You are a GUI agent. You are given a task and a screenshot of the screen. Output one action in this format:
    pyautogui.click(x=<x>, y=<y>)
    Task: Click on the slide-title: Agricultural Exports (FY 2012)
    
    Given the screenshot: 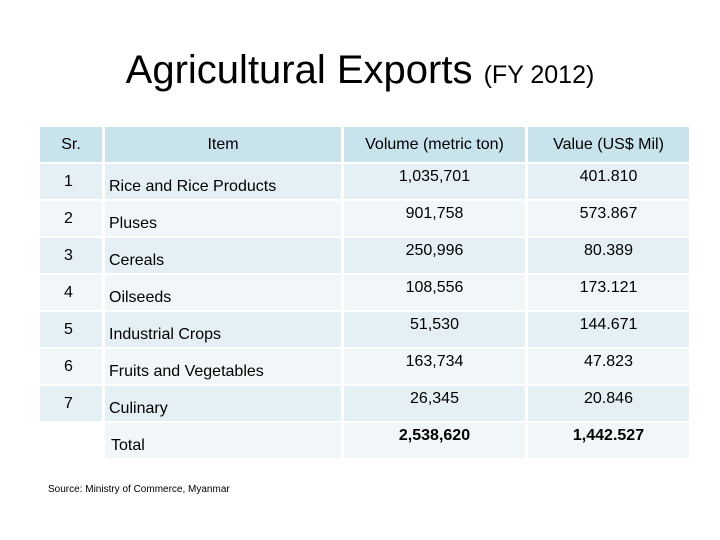 What is the action you would take?
    pyautogui.click(x=360, y=72)
    